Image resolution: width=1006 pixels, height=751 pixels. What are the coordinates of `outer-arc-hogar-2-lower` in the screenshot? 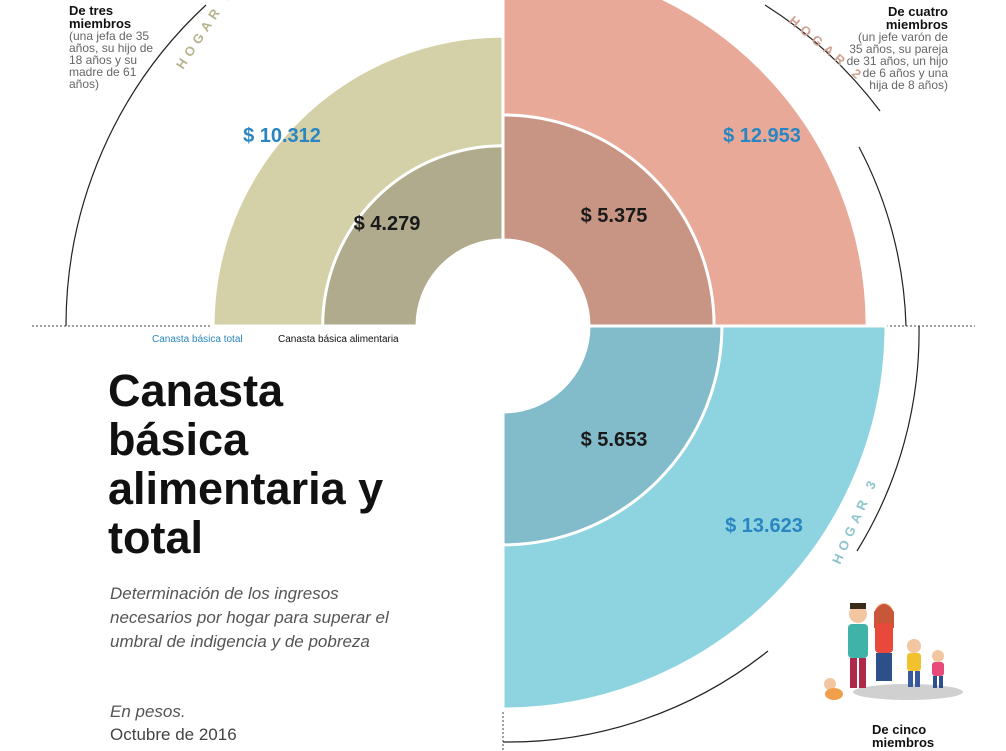 It's located at (882, 236).